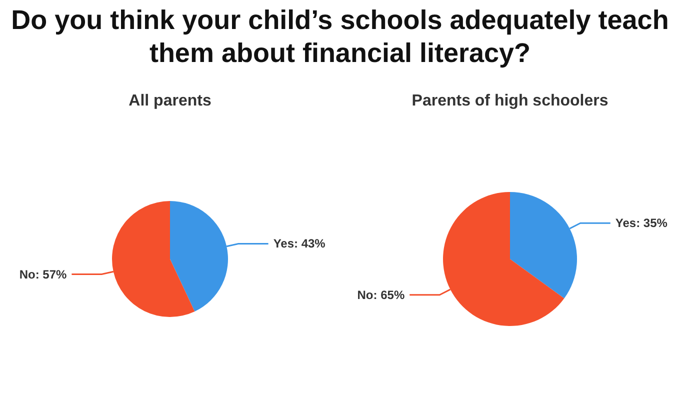  I want to click on slice-label: Yes: 35%, so click(641, 223).